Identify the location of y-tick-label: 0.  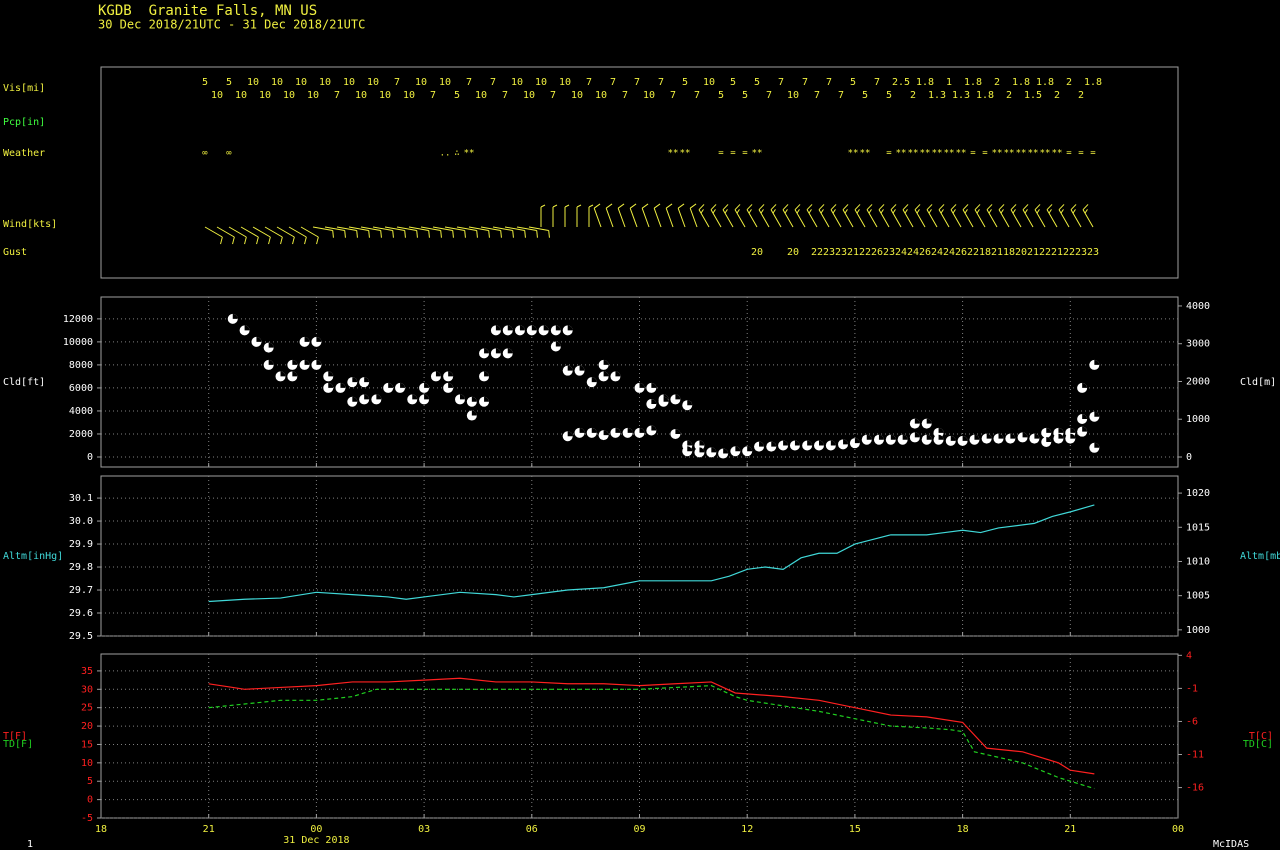
(90, 800).